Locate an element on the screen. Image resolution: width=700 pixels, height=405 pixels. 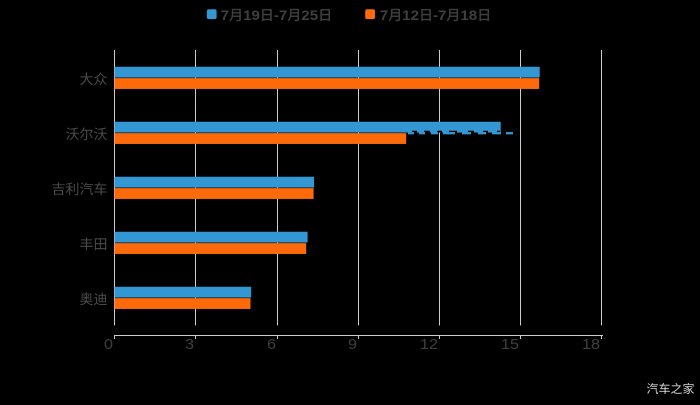
svg-text: 9 is located at coordinates (352, 344).